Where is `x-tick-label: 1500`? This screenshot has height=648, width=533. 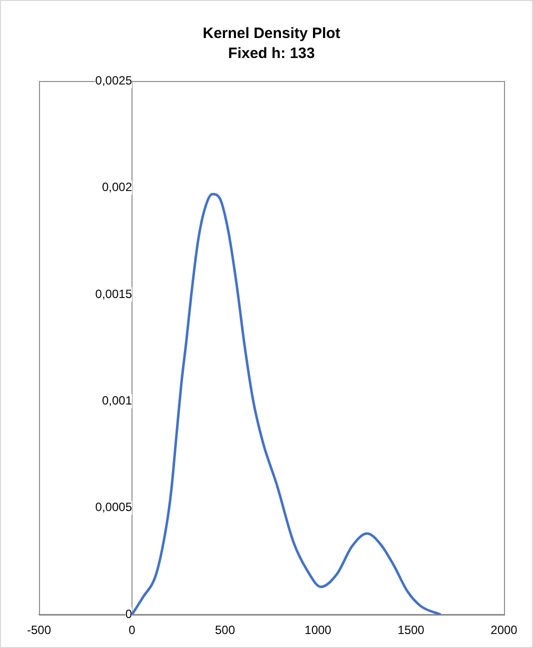
x-tick-label: 1500 is located at coordinates (411, 630).